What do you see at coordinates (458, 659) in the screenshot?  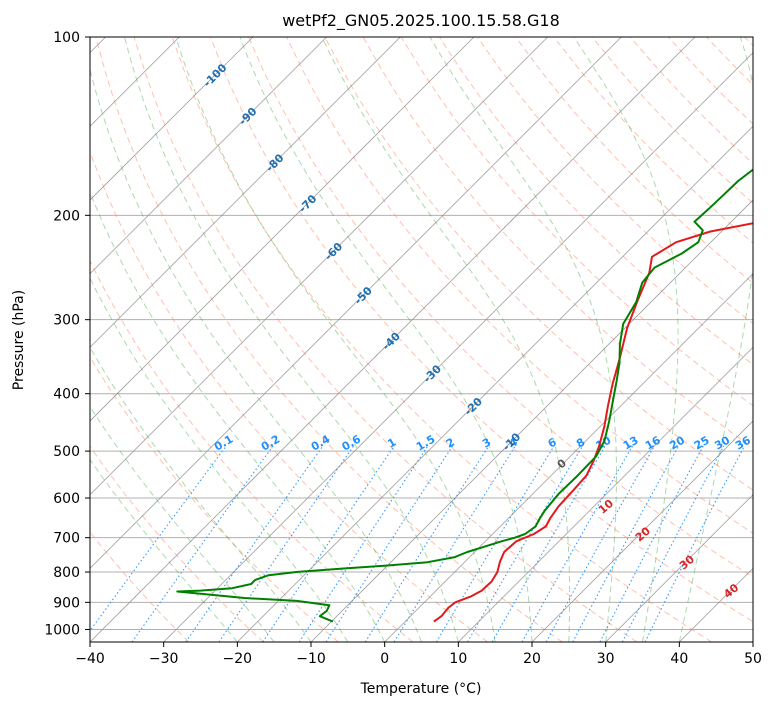 I see `x-tick-label: 10` at bounding box center [458, 659].